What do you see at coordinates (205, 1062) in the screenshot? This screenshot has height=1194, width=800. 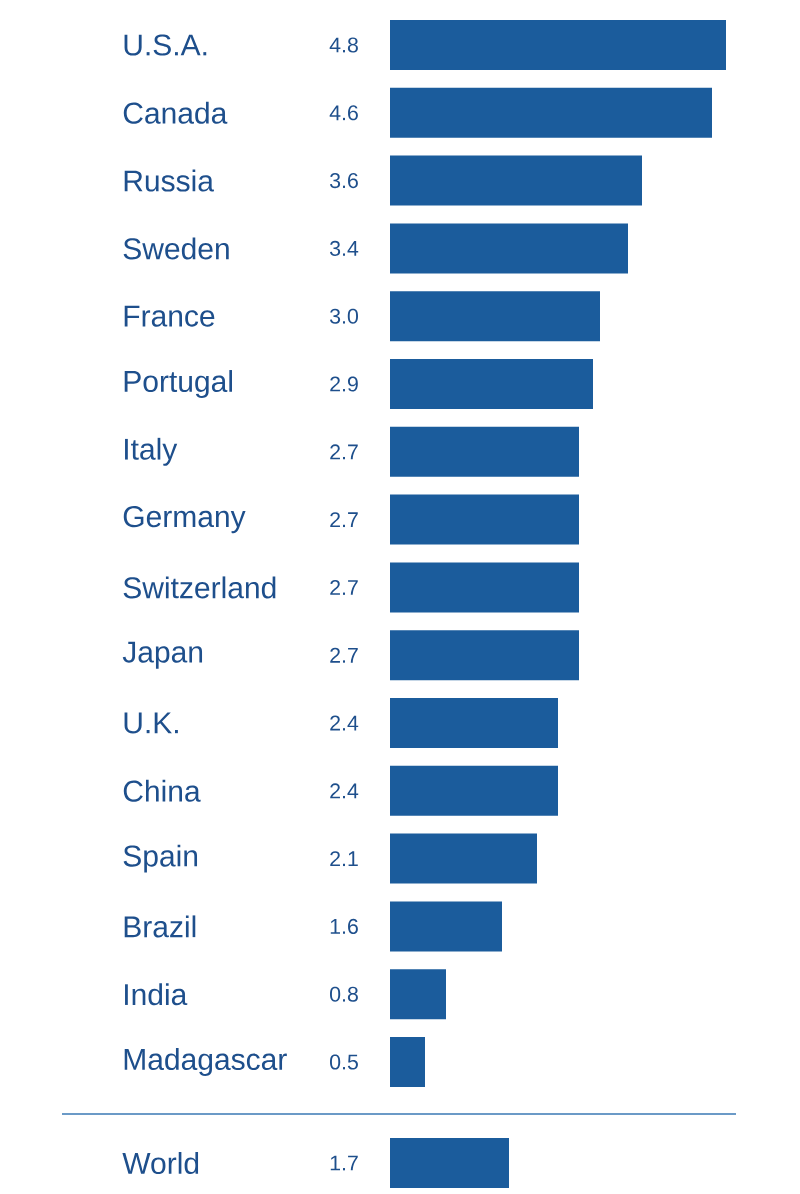 I see `y-tick-label: Madagascar` at bounding box center [205, 1062].